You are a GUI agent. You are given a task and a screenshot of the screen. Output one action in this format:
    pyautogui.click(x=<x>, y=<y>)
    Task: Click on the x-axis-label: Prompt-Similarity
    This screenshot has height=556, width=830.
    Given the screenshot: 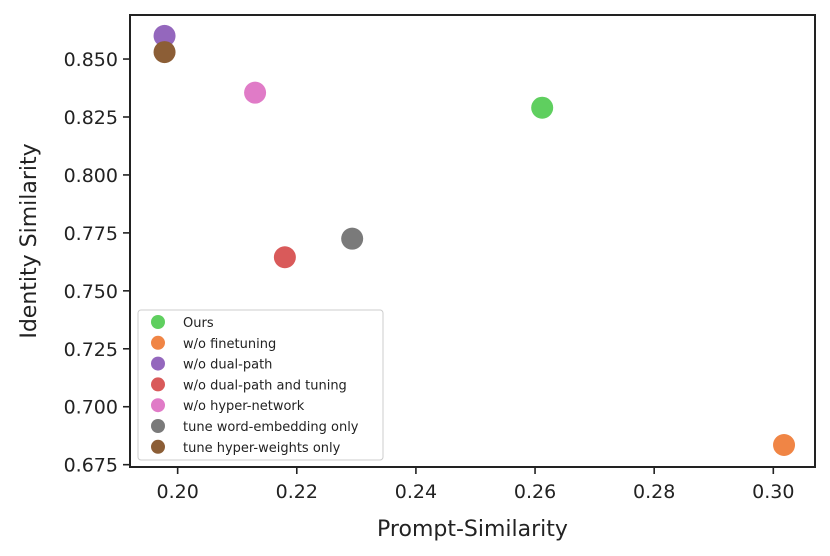 What is the action you would take?
    pyautogui.click(x=472, y=529)
    